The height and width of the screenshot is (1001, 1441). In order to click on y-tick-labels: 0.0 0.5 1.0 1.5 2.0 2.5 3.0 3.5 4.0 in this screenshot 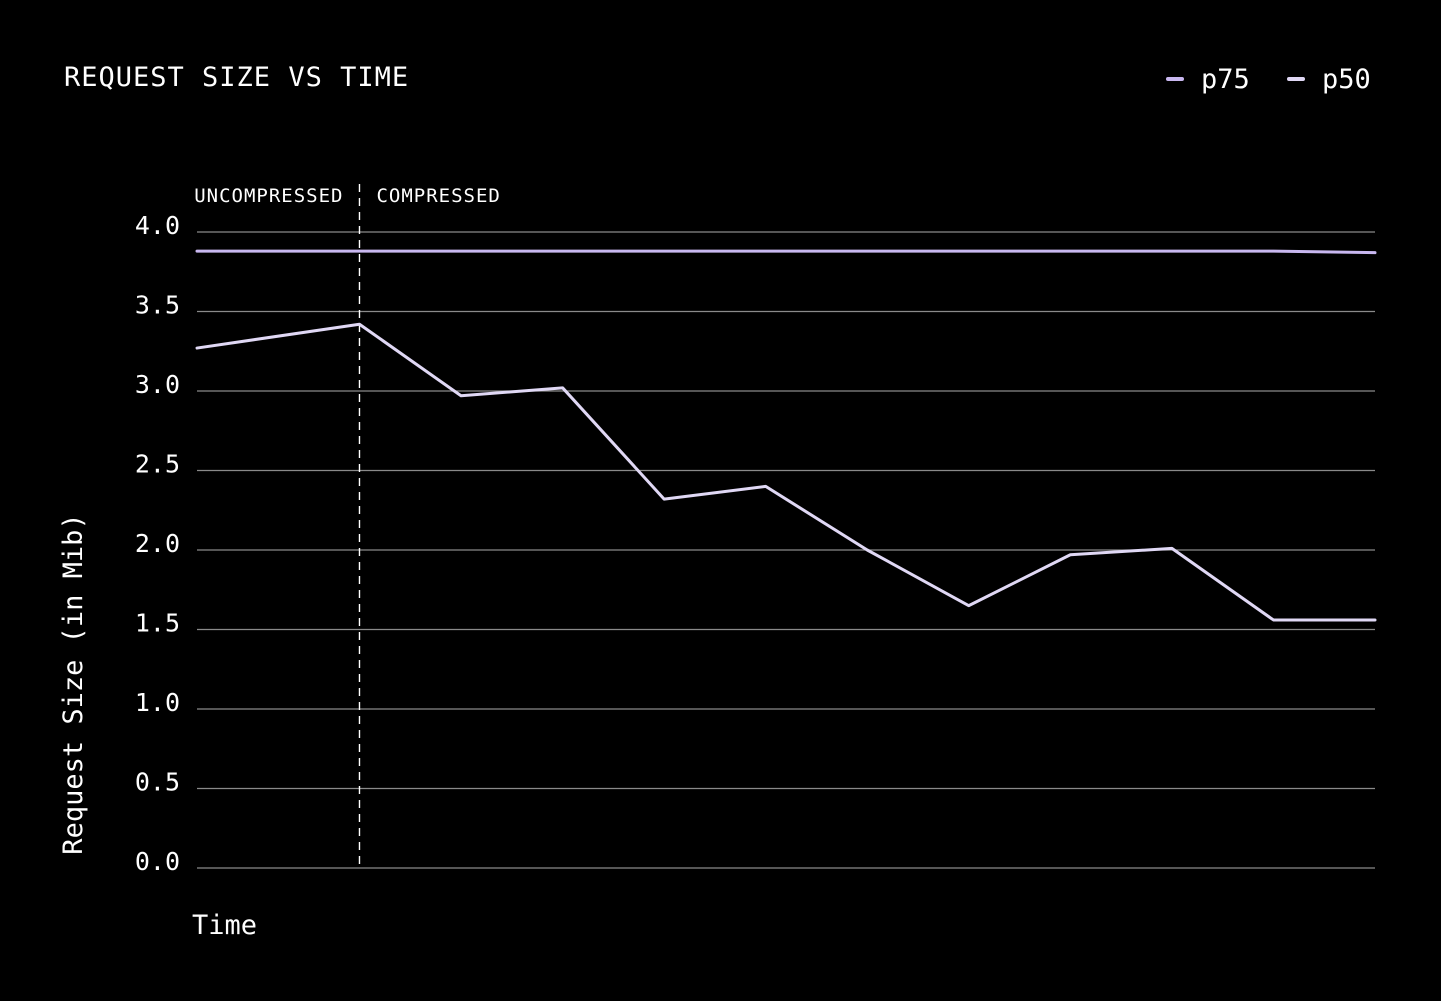, I will do `click(157, 543)`.